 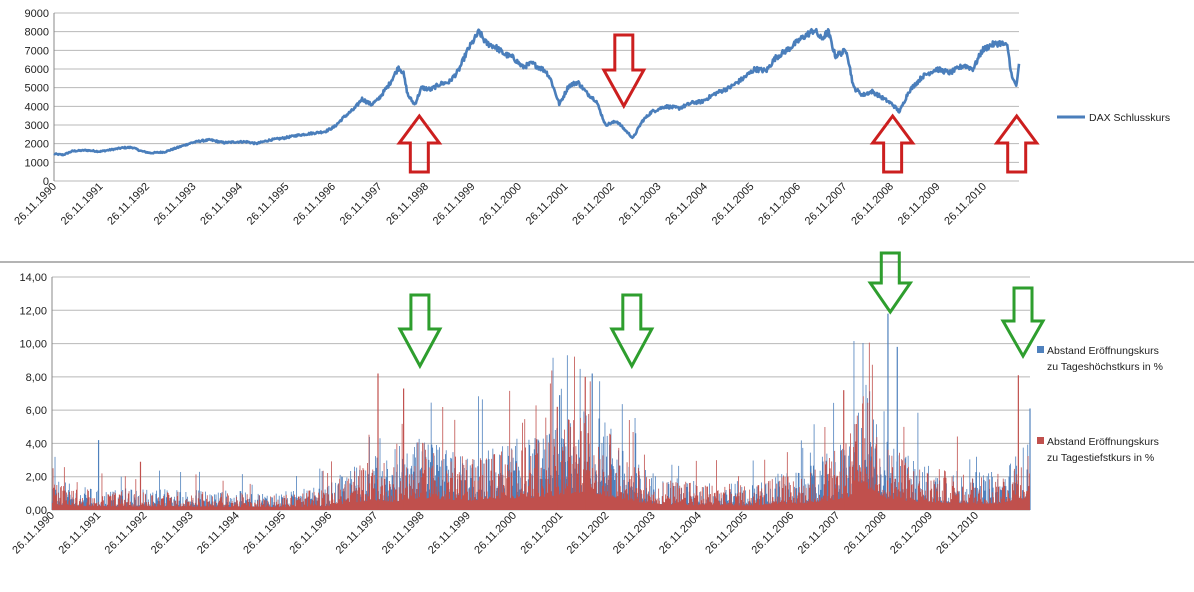 What do you see at coordinates (403, 533) in the screenshot?
I see `bottom-x-tick-label: 26.11.1998` at bounding box center [403, 533].